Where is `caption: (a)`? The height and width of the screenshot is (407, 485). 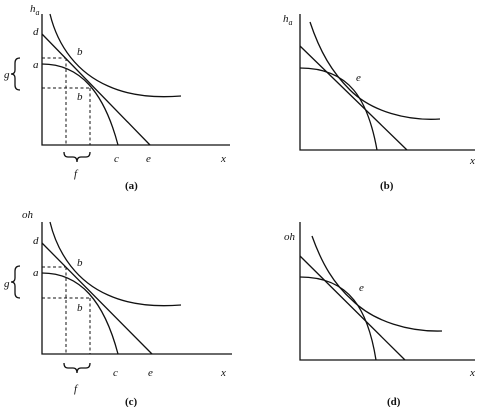 caption: (a) is located at coordinates (131, 186).